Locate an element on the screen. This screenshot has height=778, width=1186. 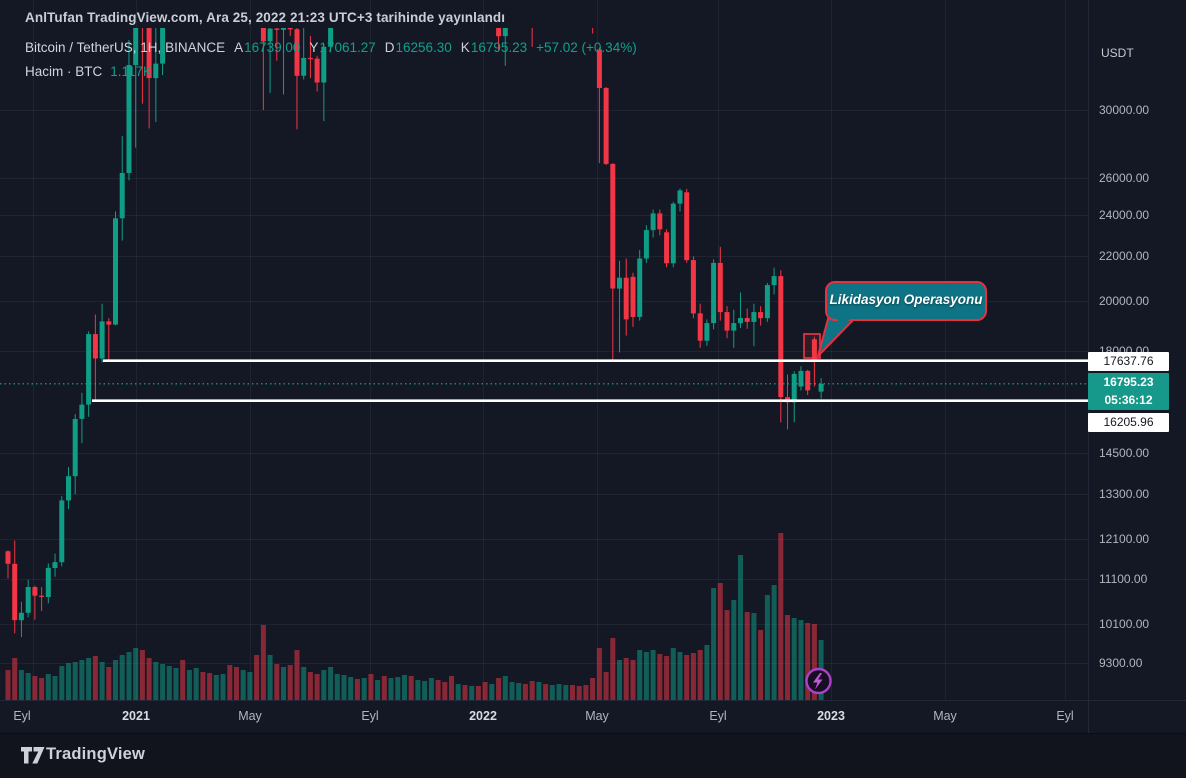
lightning-icon is located at coordinates (818, 681).